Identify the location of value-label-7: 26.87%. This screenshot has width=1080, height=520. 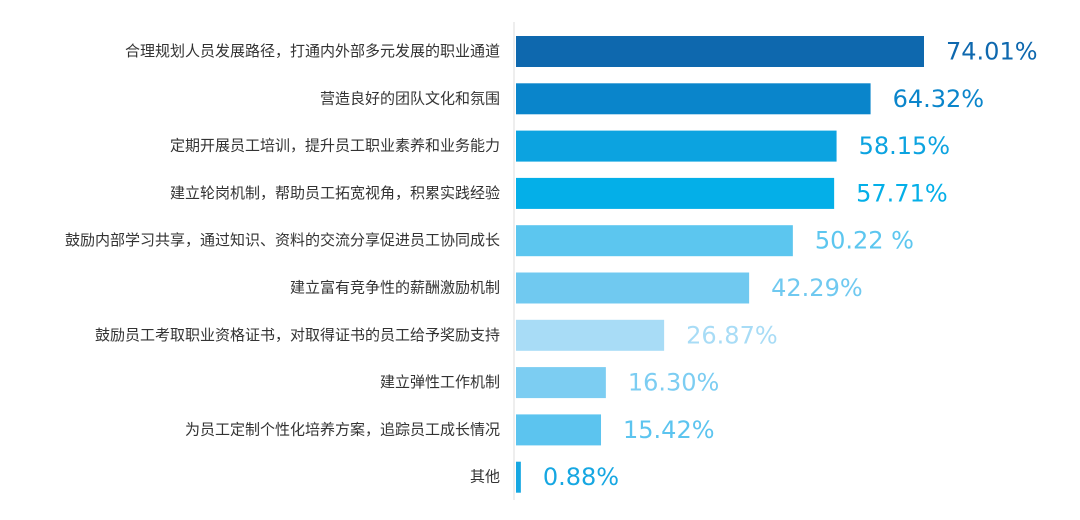
(732, 335).